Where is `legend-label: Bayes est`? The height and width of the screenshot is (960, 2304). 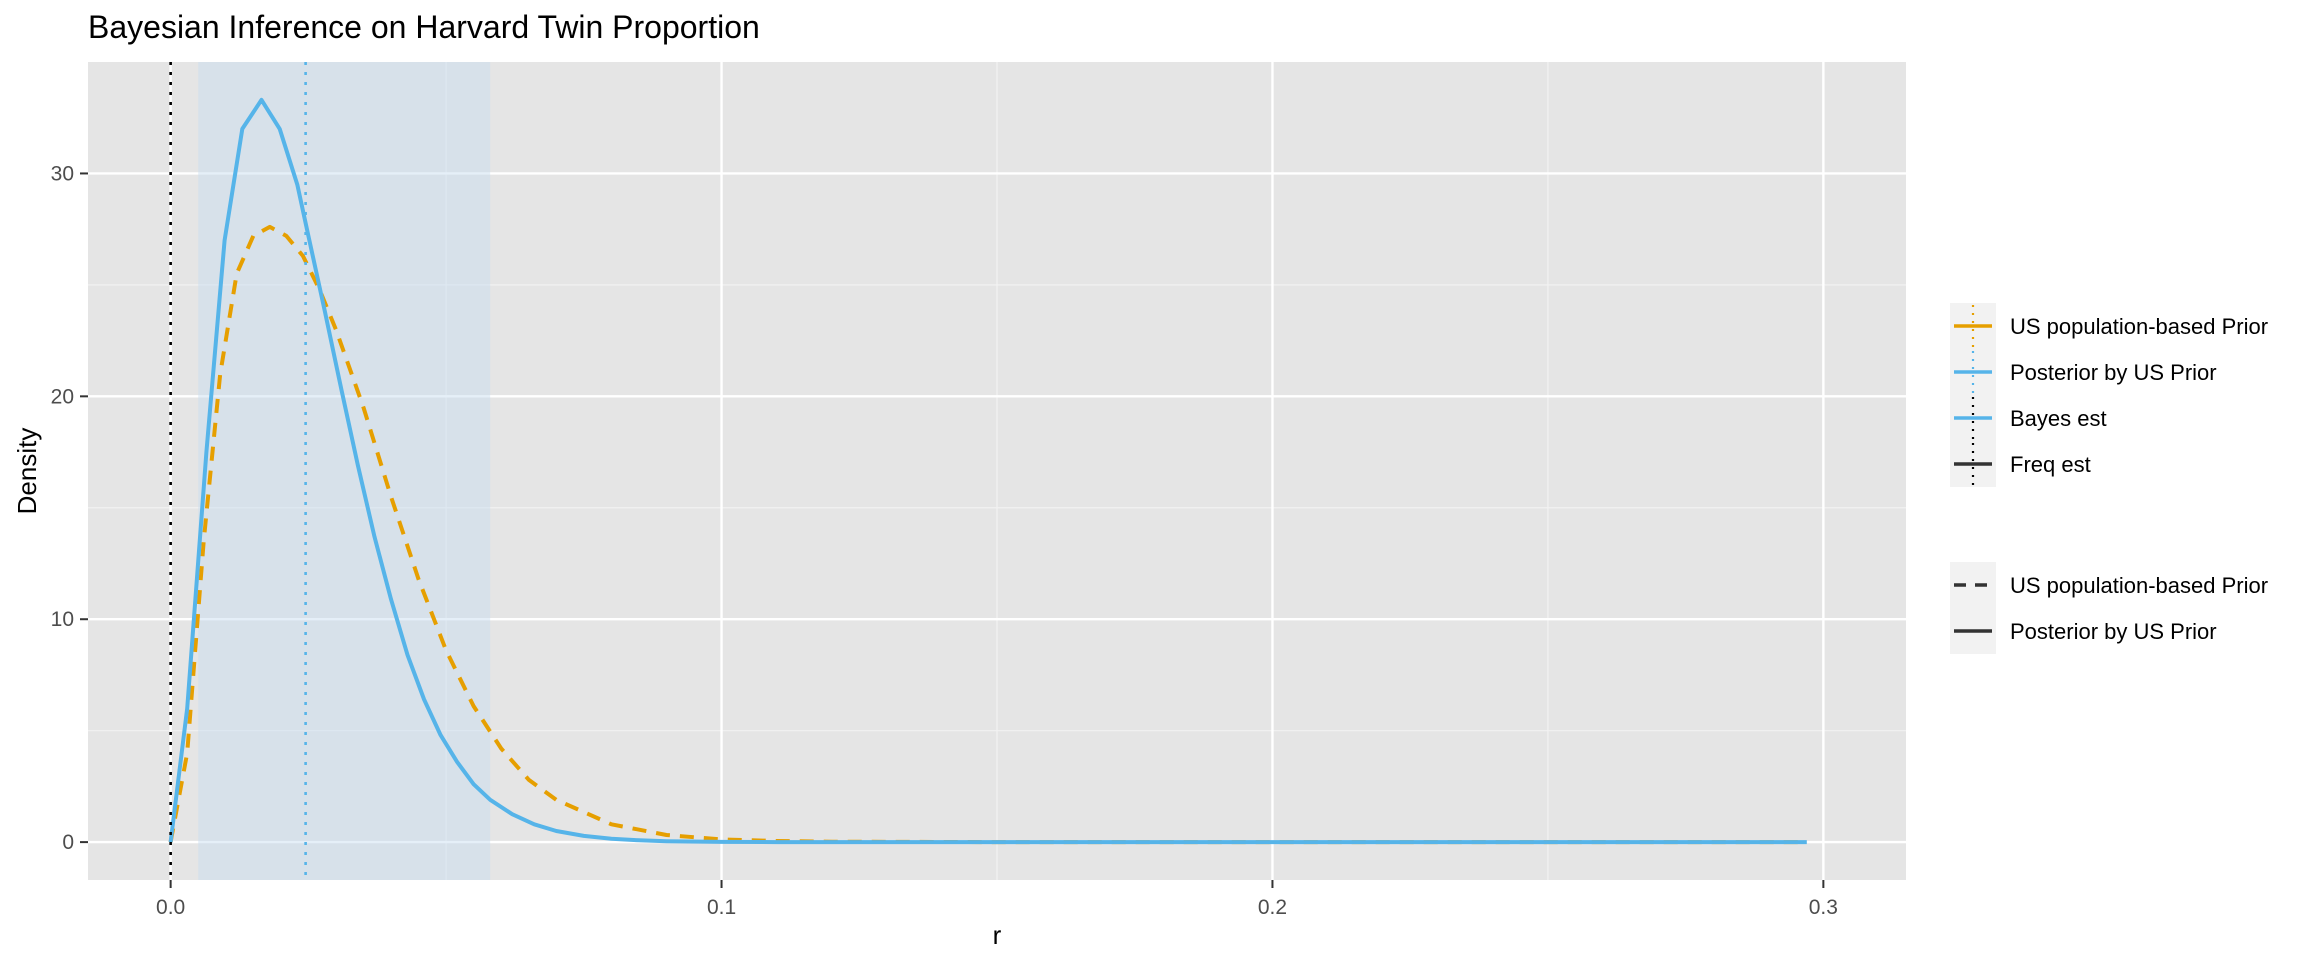
legend-label: Bayes est is located at coordinates (2058, 418).